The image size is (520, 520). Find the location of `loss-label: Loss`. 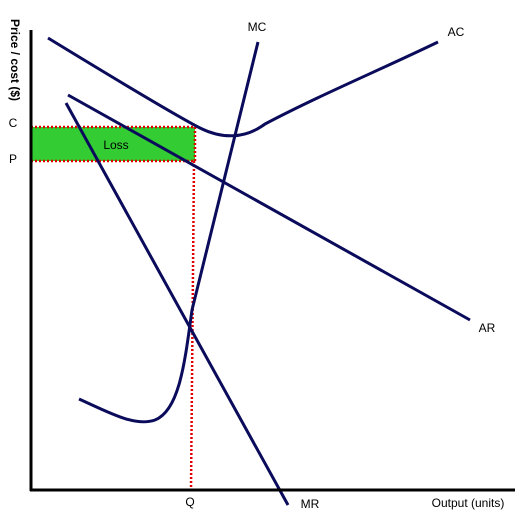

loss-label: Loss is located at coordinates (115, 145).